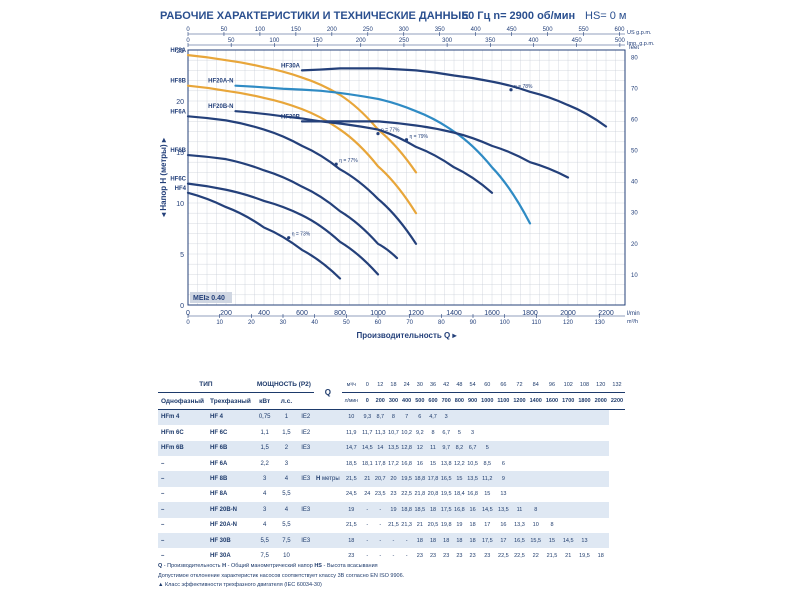  Describe the element at coordinates (264, 463) in the screenshot. I see `power-kw: 2,2` at that location.